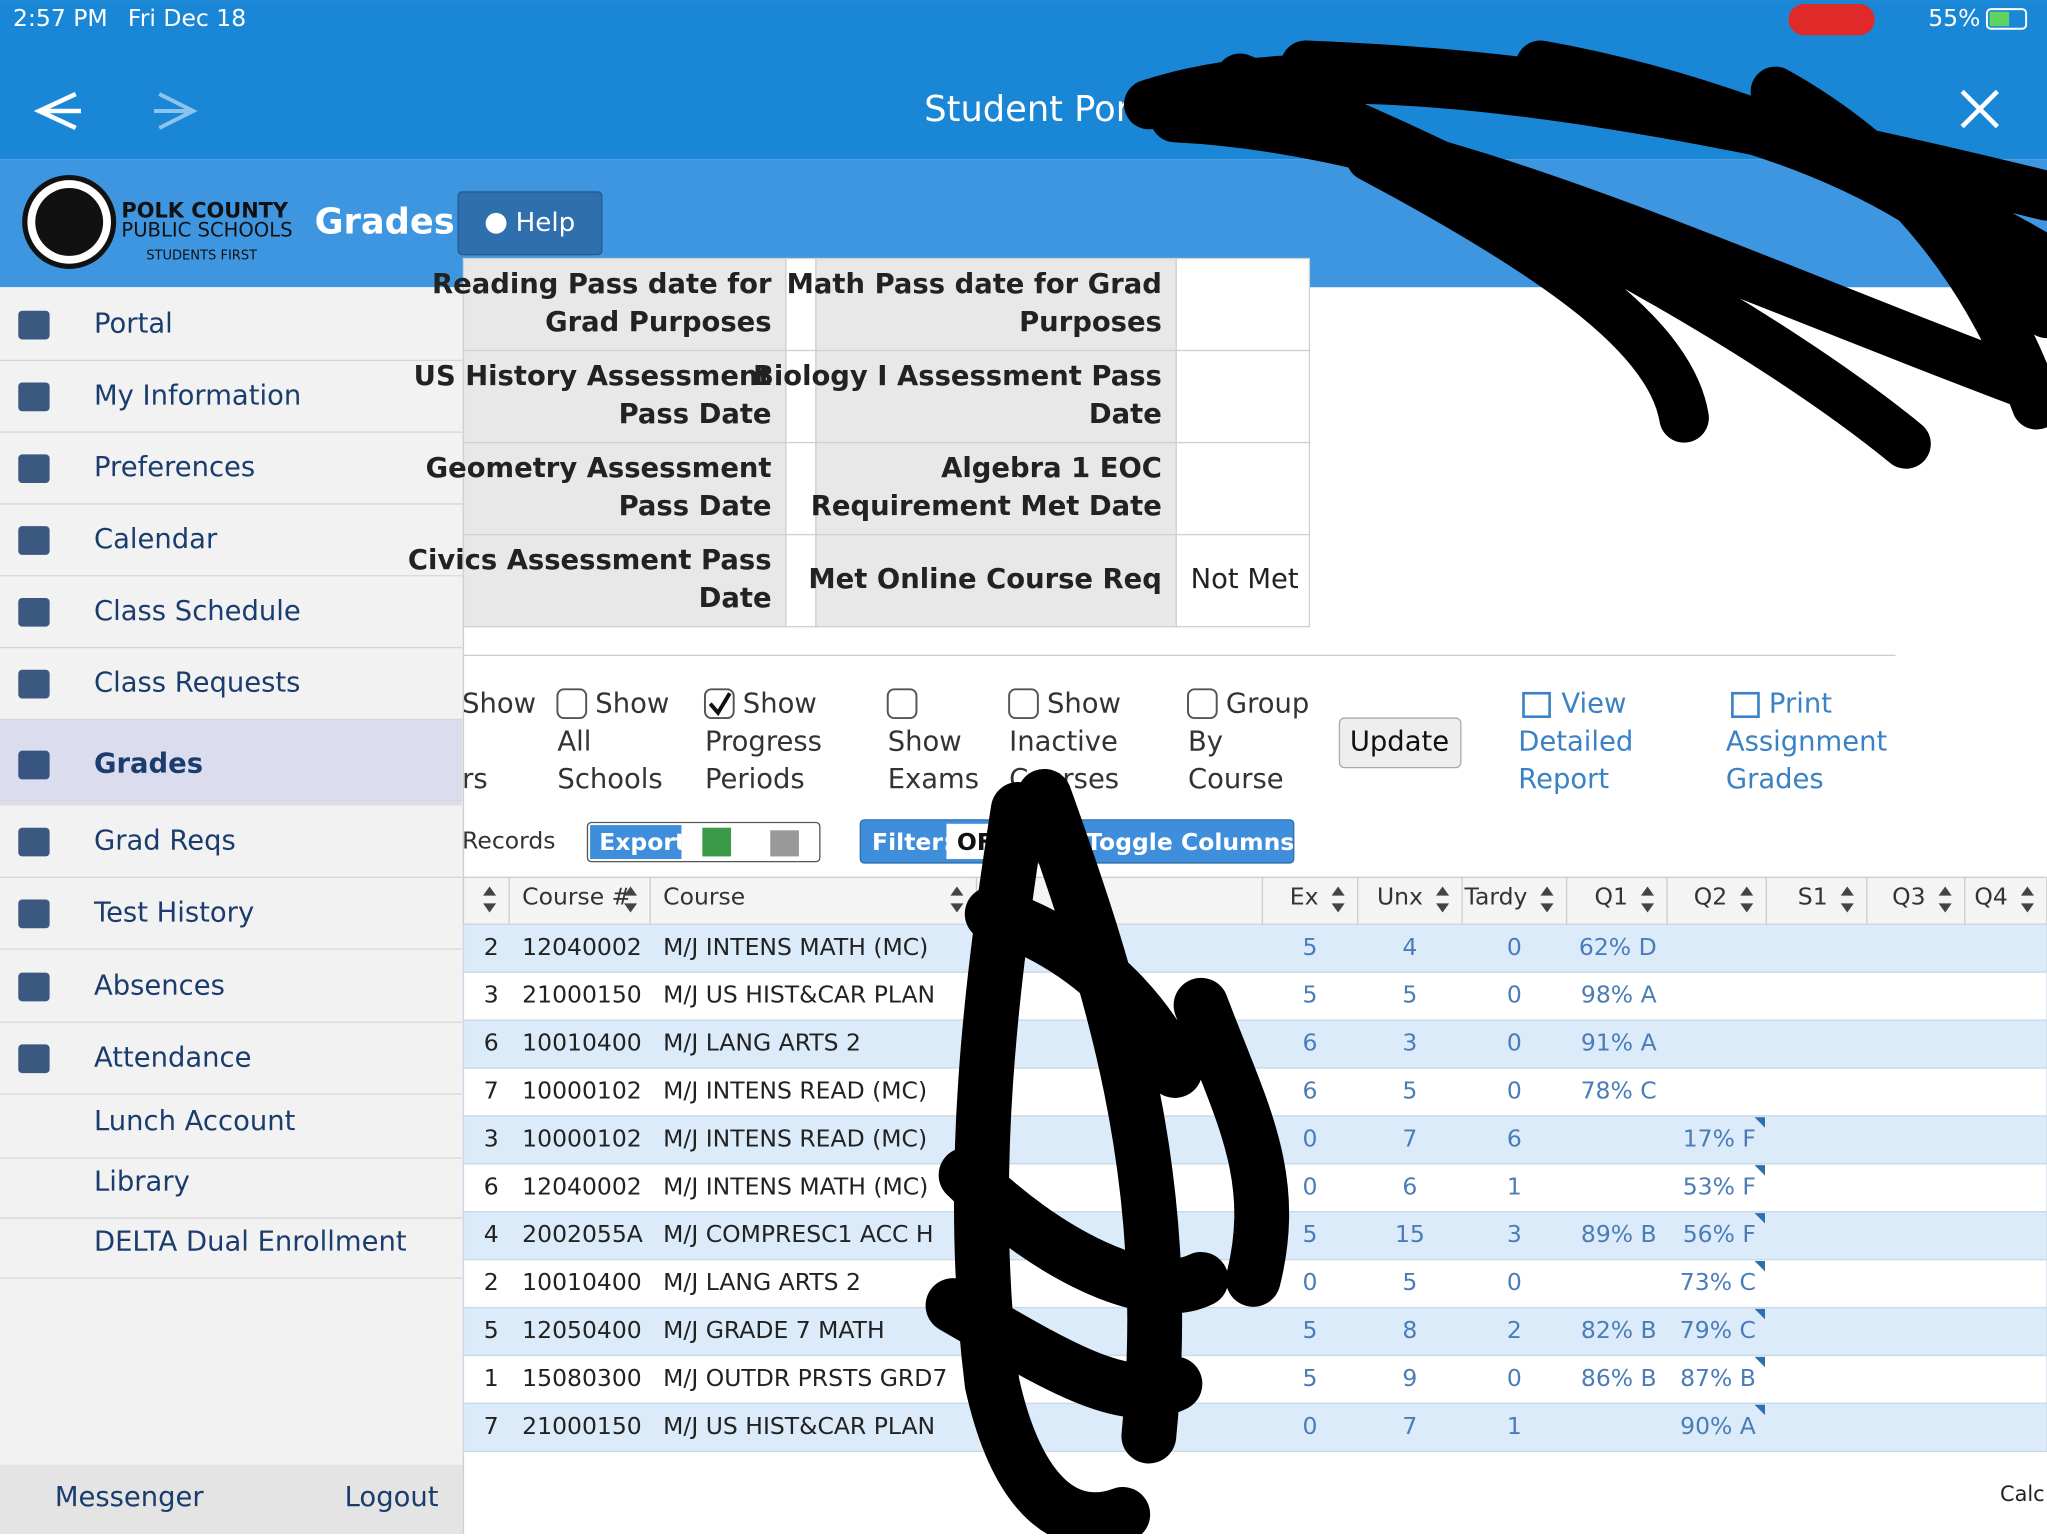 The width and height of the screenshot is (2047, 1538). Describe the element at coordinates (546, 223) in the screenshot. I see `help-label: Help` at that location.